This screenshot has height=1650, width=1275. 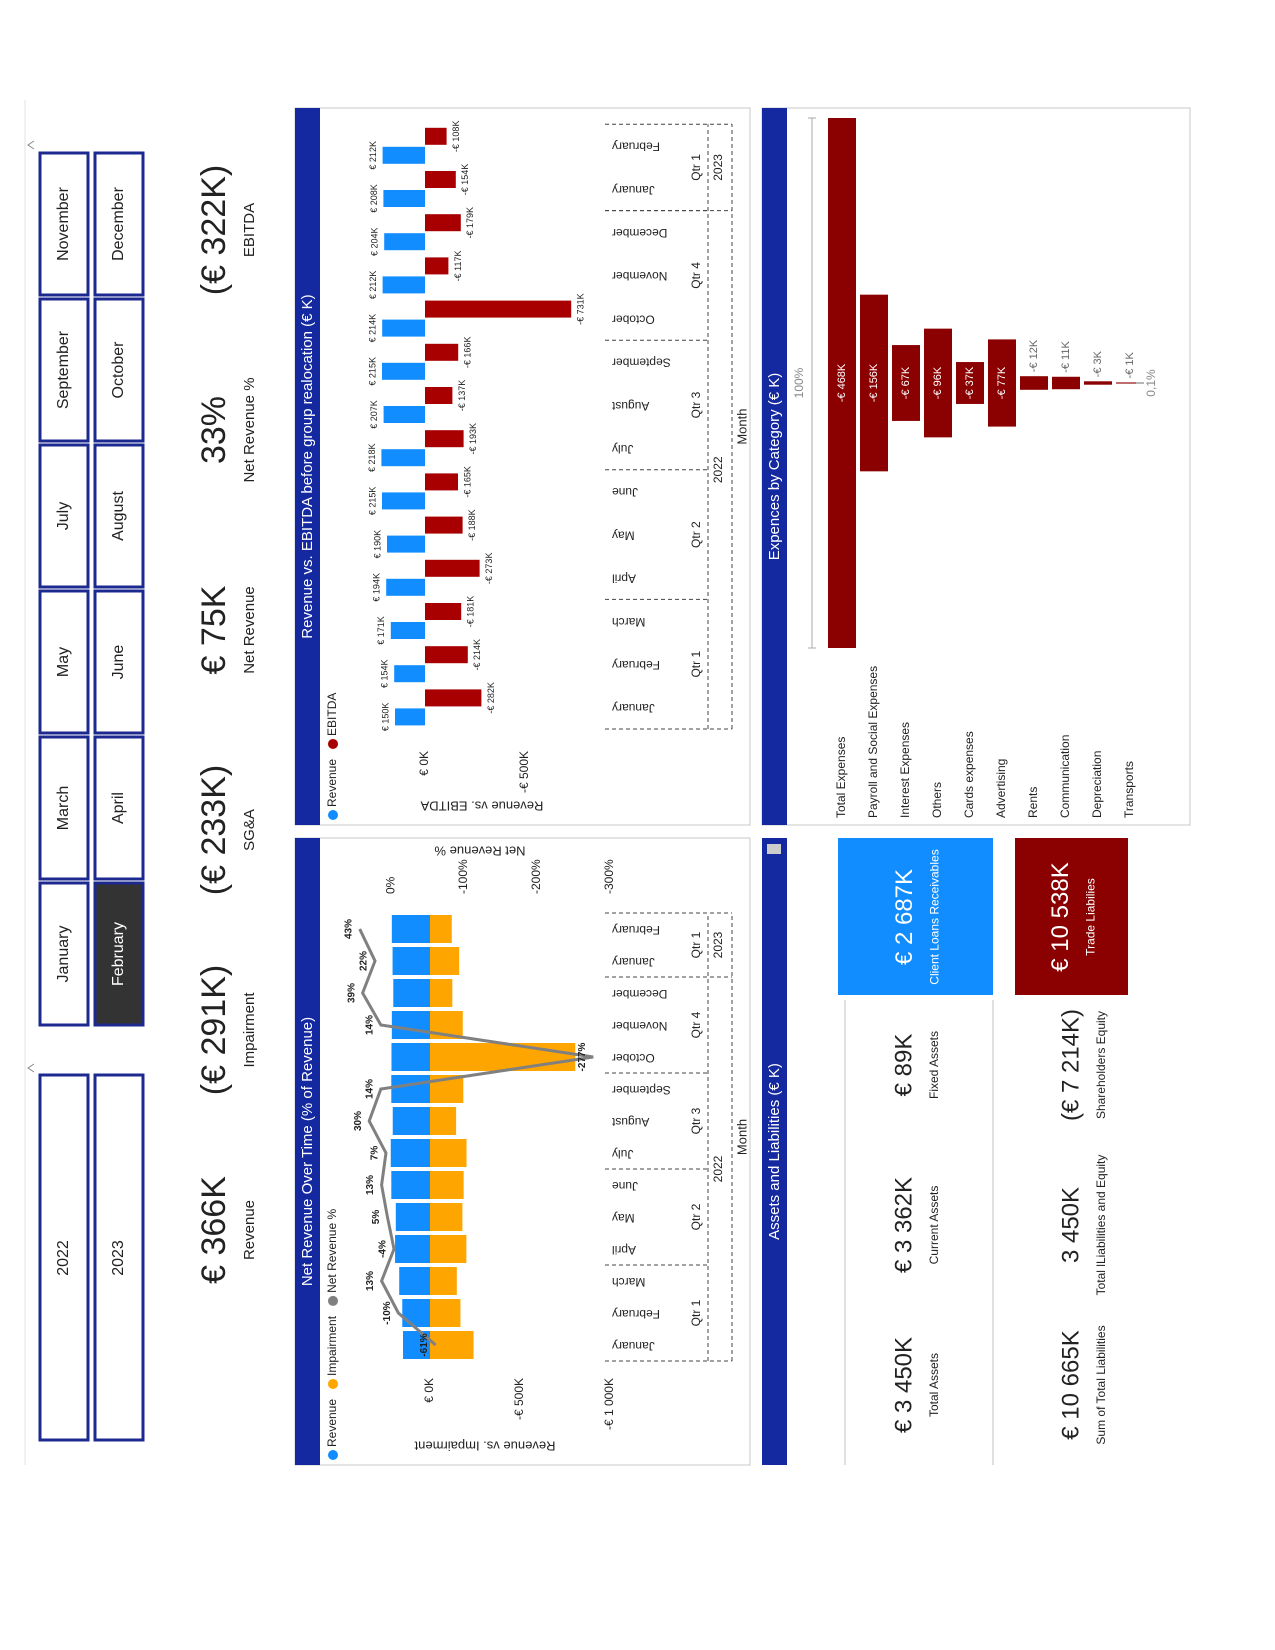 I want to click on y-tick-label: -€ 500K, so click(x=519, y=1399).